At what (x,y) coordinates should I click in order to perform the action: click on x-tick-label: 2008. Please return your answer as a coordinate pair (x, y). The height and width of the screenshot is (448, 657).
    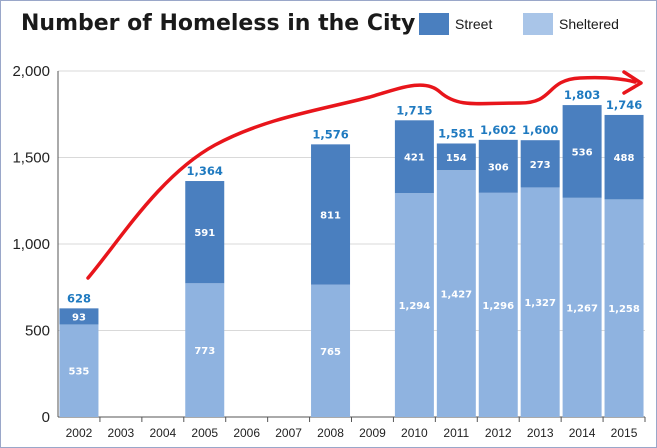
    Looking at the image, I should click on (330, 433).